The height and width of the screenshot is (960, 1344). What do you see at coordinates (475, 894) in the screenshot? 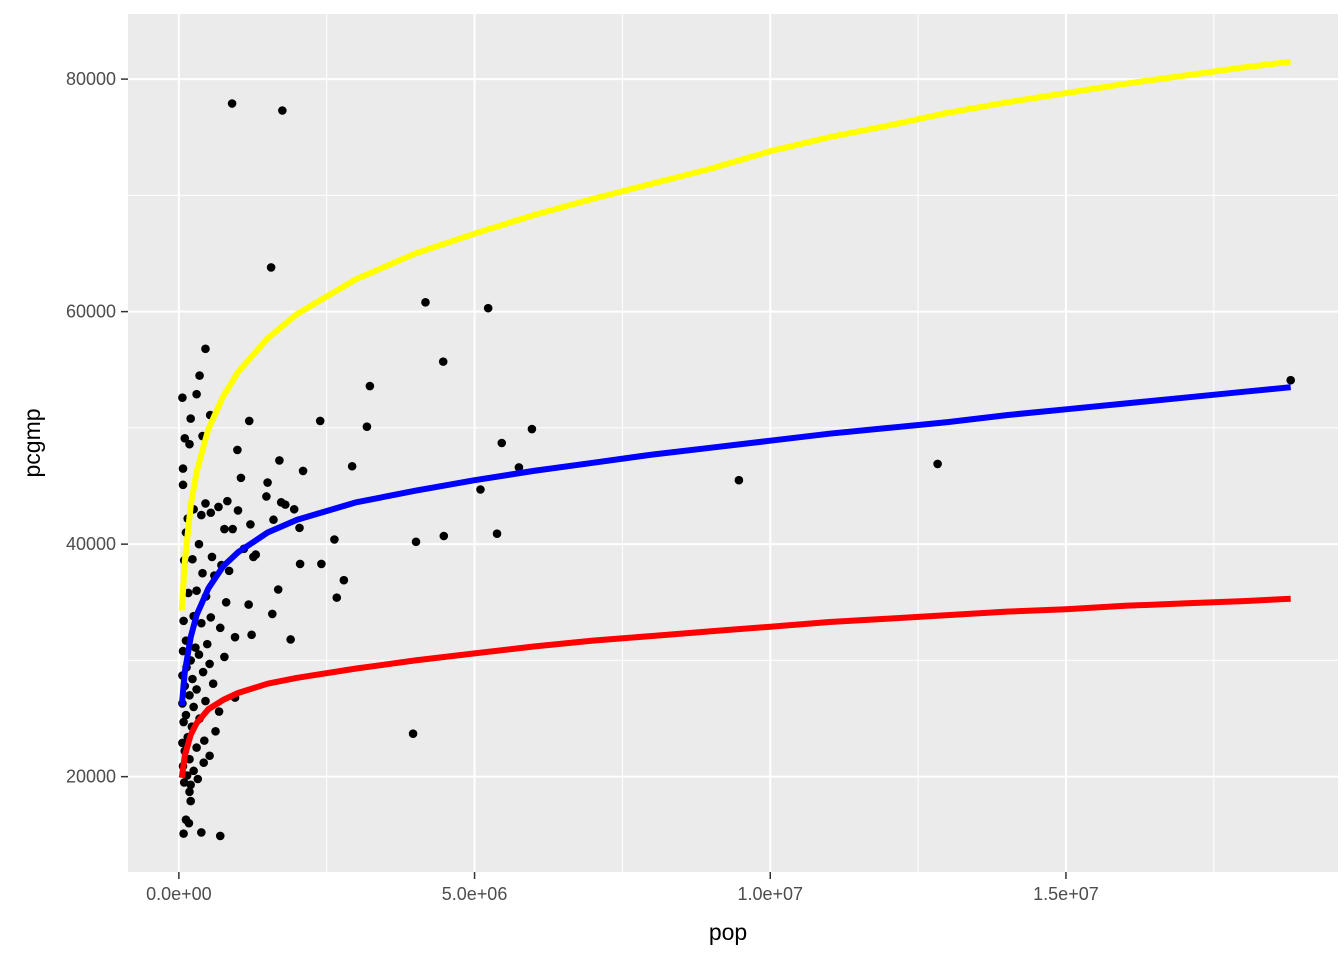
I see `x-tick-label: 5.0e+06` at bounding box center [475, 894].